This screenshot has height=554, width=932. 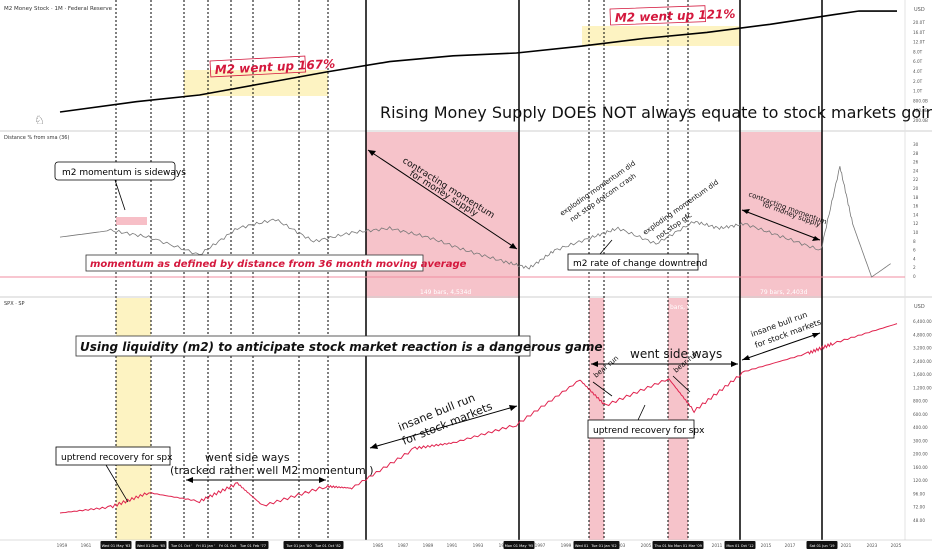 What do you see at coordinates (790, 545) in the screenshot?
I see `x-axis-year-label: 2017` at bounding box center [790, 545].